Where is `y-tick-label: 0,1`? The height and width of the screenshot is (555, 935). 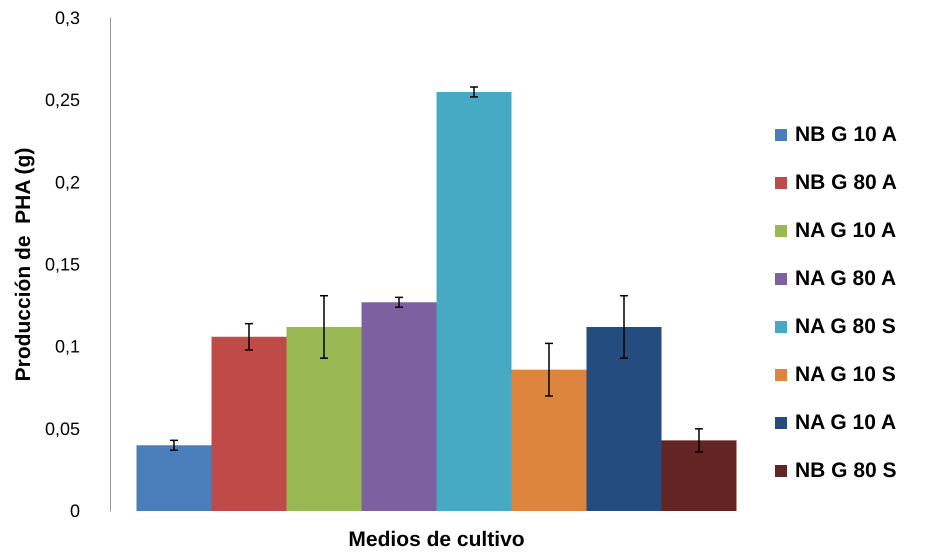 y-tick-label: 0,1 is located at coordinates (67, 346).